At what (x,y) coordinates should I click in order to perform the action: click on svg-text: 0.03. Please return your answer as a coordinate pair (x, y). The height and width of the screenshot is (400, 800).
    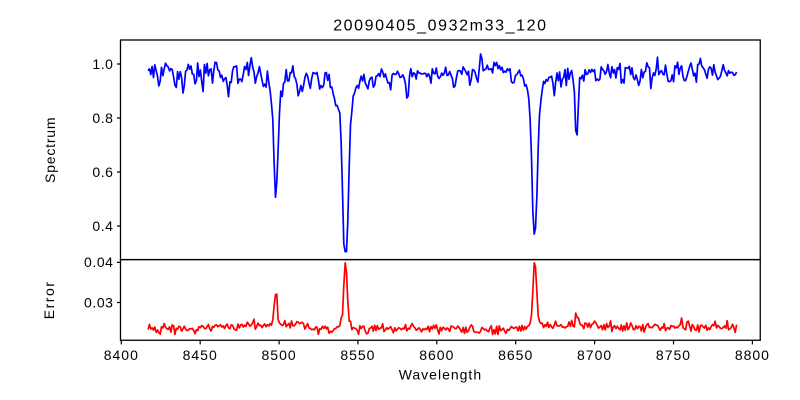
    Looking at the image, I should click on (98, 302).